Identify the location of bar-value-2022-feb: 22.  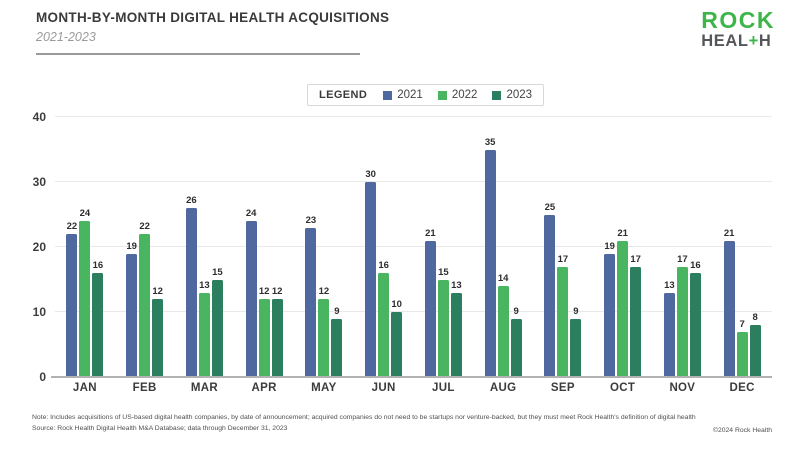
(144, 226).